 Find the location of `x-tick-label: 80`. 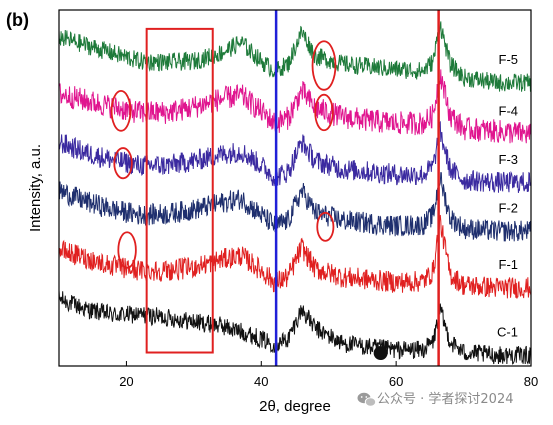

x-tick-label: 80 is located at coordinates (531, 381).